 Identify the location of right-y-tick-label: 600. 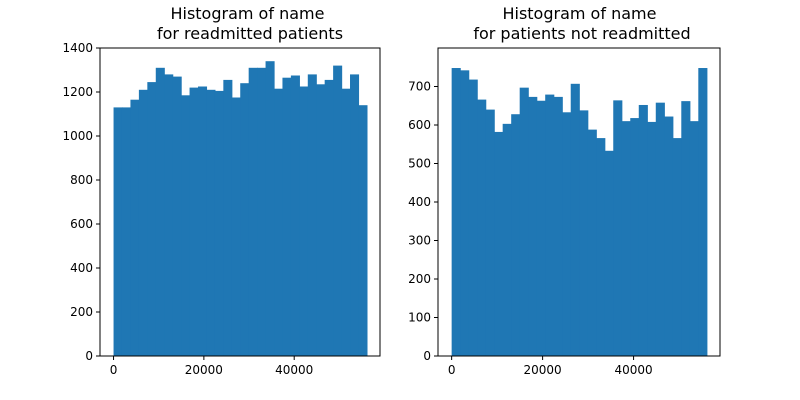
(419, 125).